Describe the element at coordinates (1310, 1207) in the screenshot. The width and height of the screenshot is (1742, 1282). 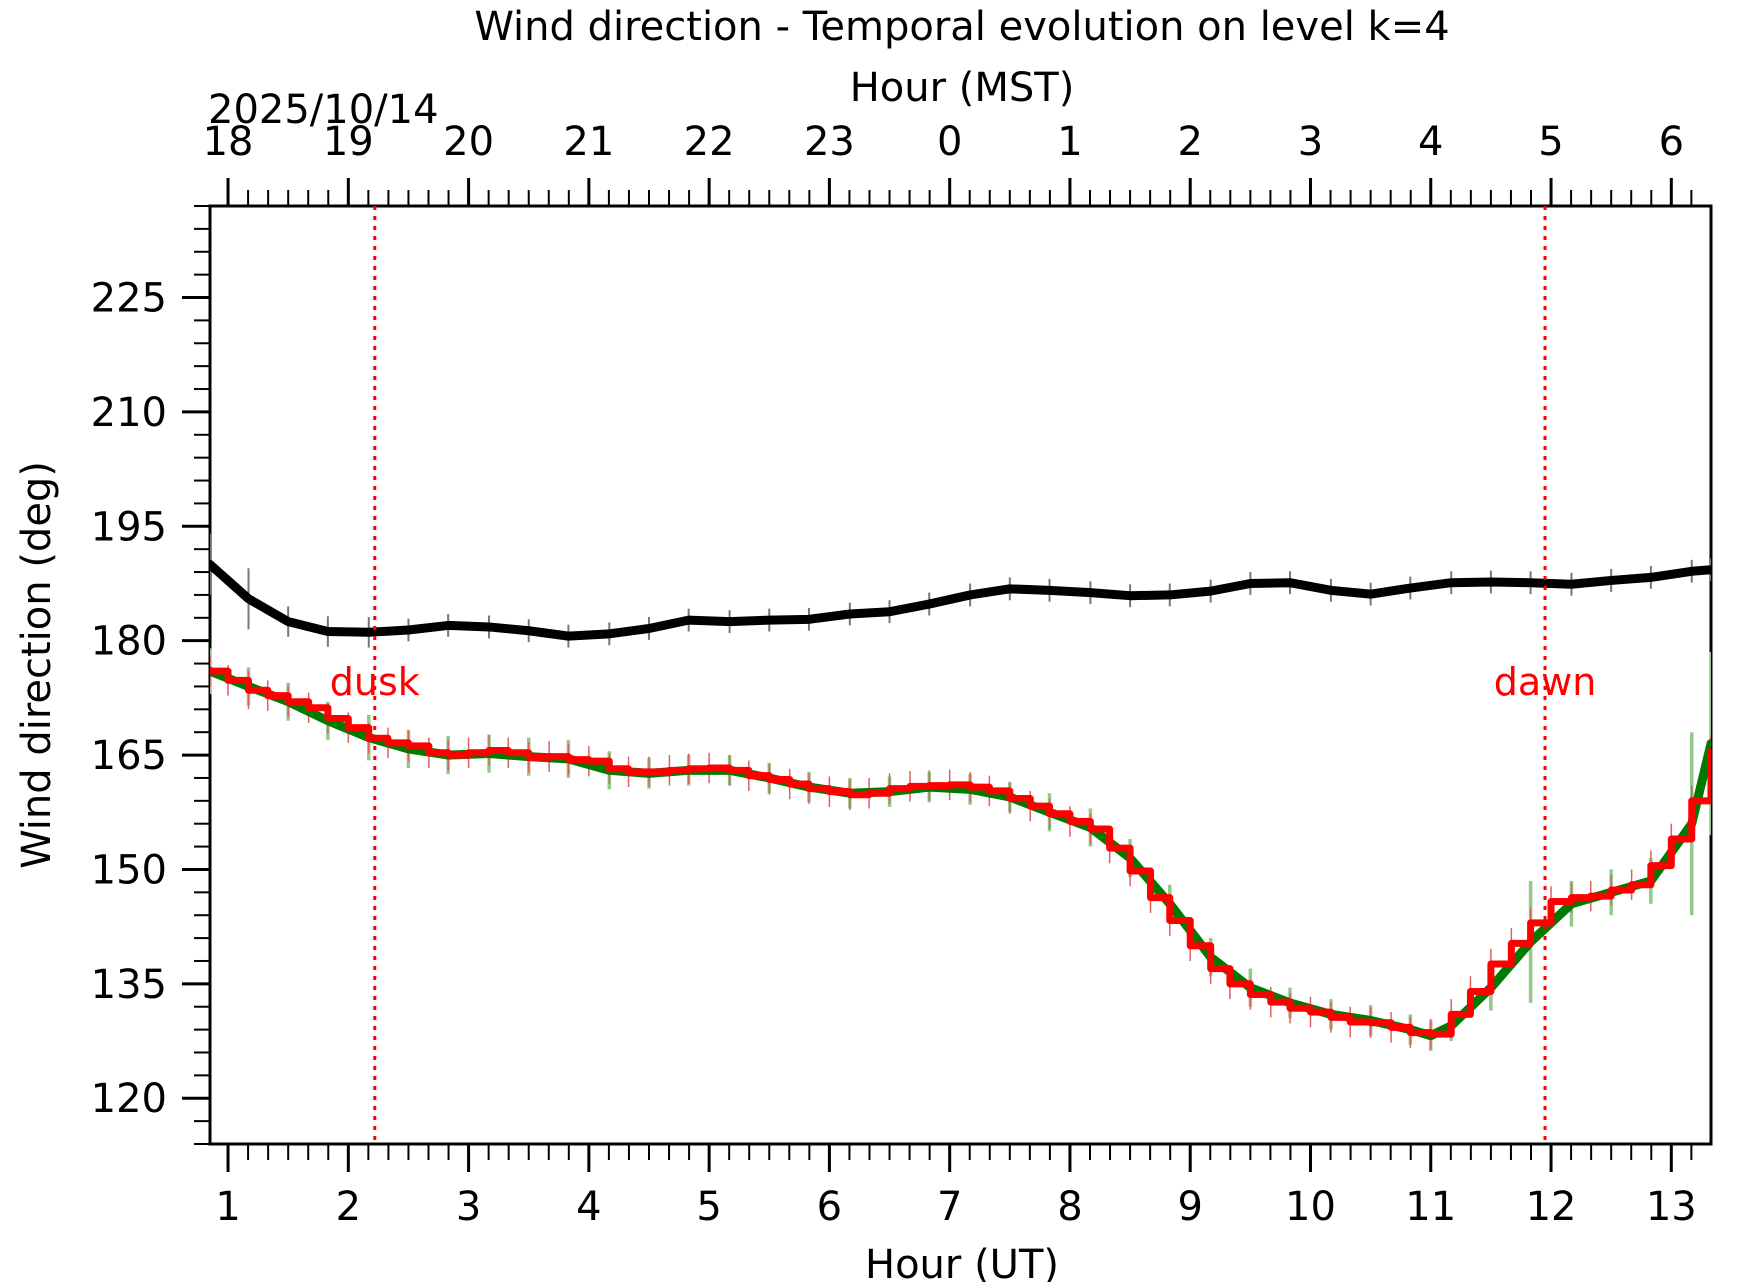
I see `x-tick-label: 10` at that location.